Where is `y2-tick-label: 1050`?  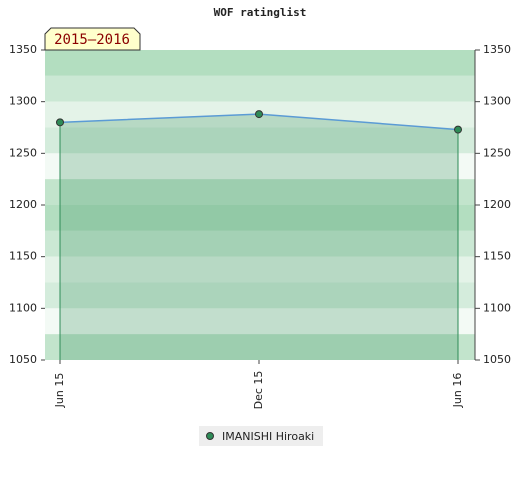 y2-tick-label: 1050 is located at coordinates (497, 359).